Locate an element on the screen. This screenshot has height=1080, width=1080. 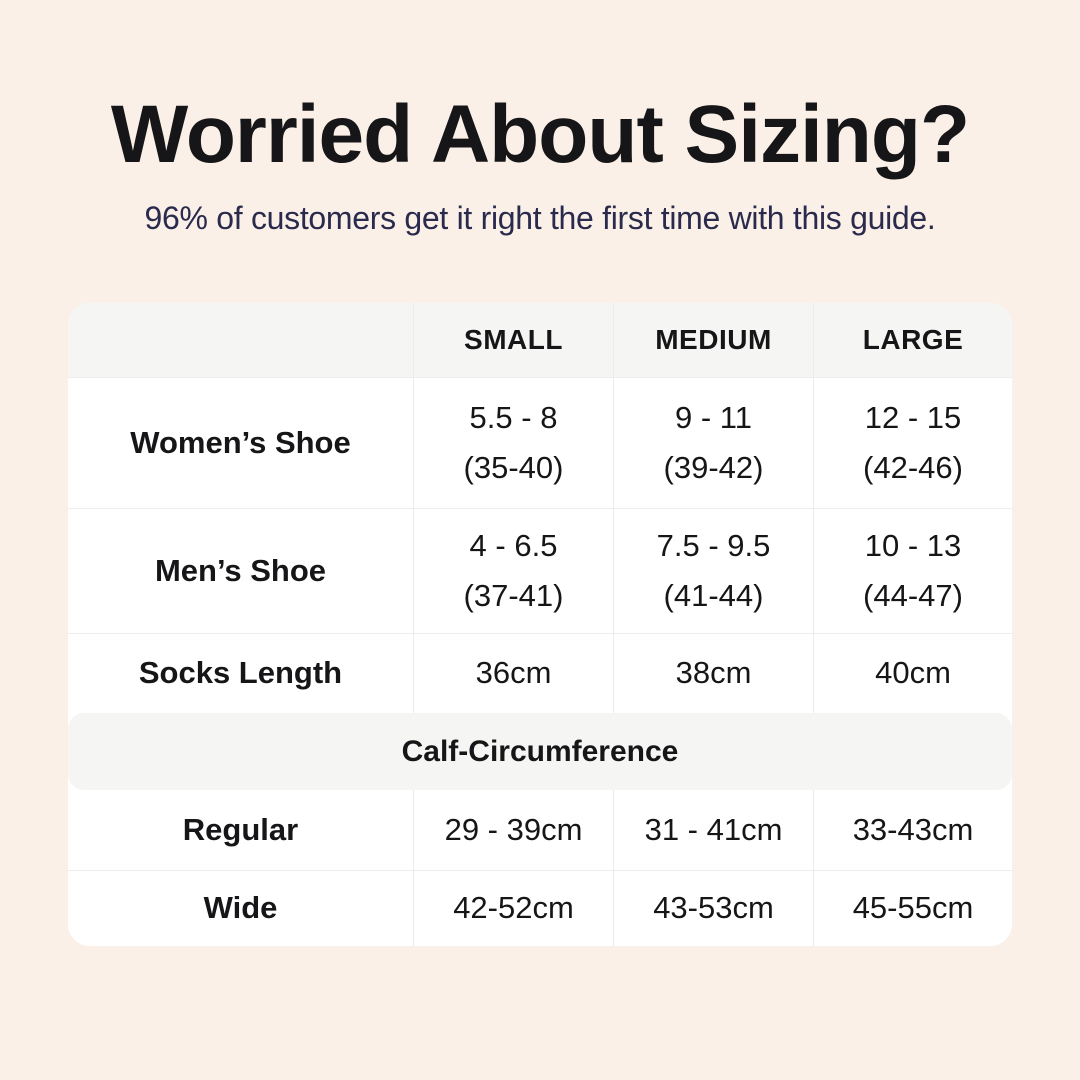
column-header-medium: MEDIUM is located at coordinates (713, 340).